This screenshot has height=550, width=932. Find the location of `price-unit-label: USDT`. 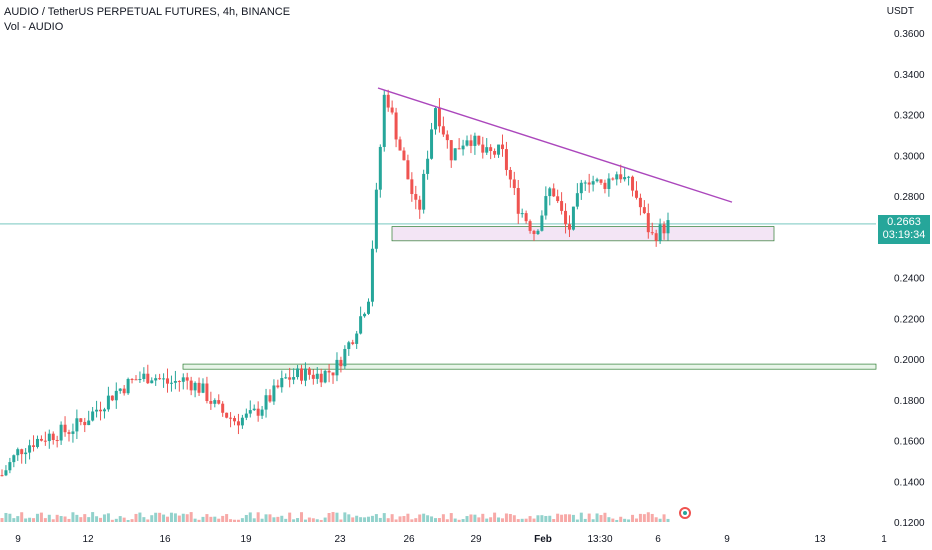

price-unit-label: USDT is located at coordinates (900, 11).